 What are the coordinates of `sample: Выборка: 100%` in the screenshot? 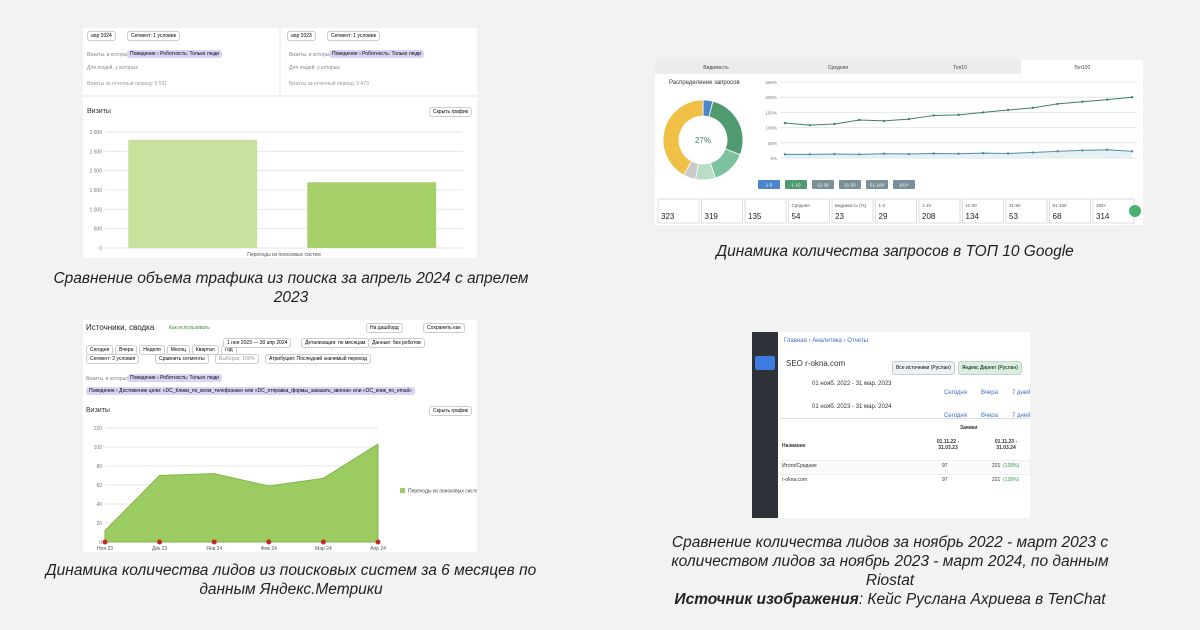 It's located at (237, 359).